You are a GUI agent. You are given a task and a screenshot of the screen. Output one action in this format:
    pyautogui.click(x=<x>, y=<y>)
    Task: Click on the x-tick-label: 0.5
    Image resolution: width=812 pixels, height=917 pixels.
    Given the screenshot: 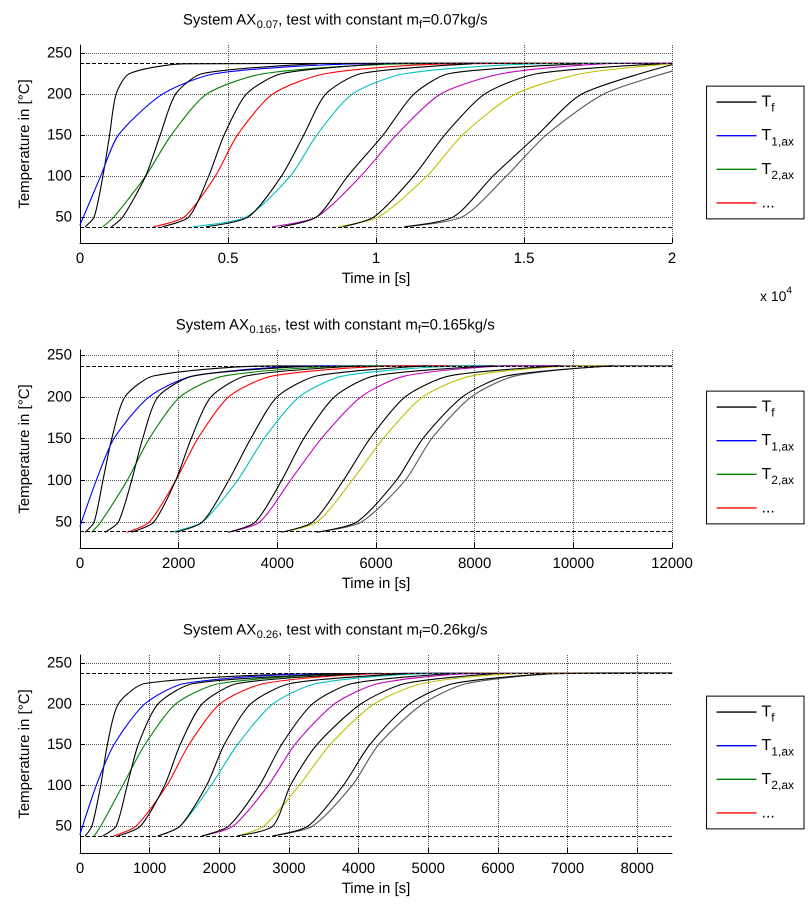 What is the action you would take?
    pyautogui.click(x=228, y=258)
    